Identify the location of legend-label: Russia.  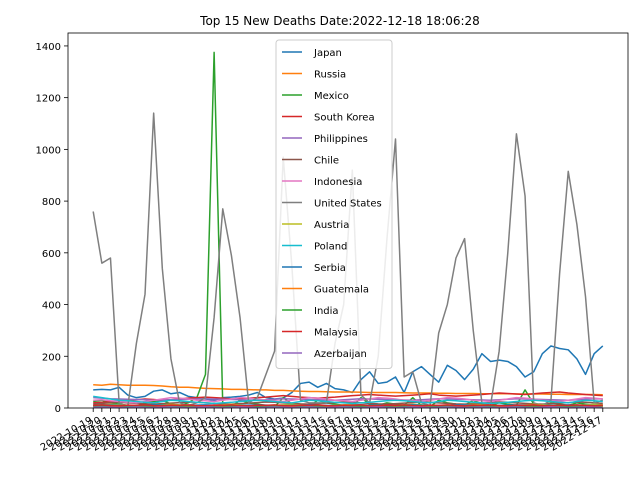
(330, 75).